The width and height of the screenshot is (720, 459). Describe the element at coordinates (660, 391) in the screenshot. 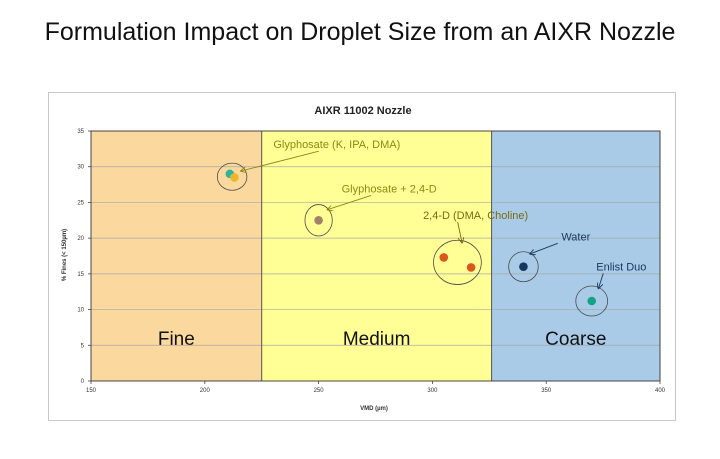

I see `x-tick-label: 400` at that location.